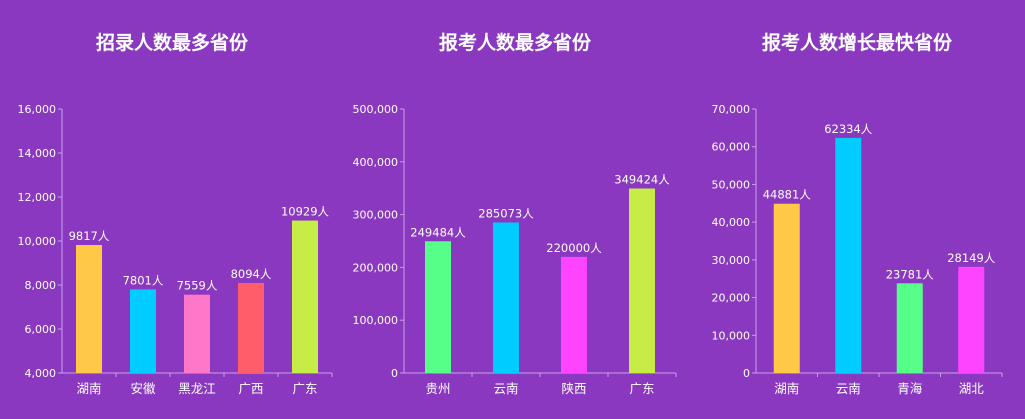 This screenshot has height=419, width=1025. What do you see at coordinates (143, 280) in the screenshot?
I see `data-label: 7801人` at bounding box center [143, 280].